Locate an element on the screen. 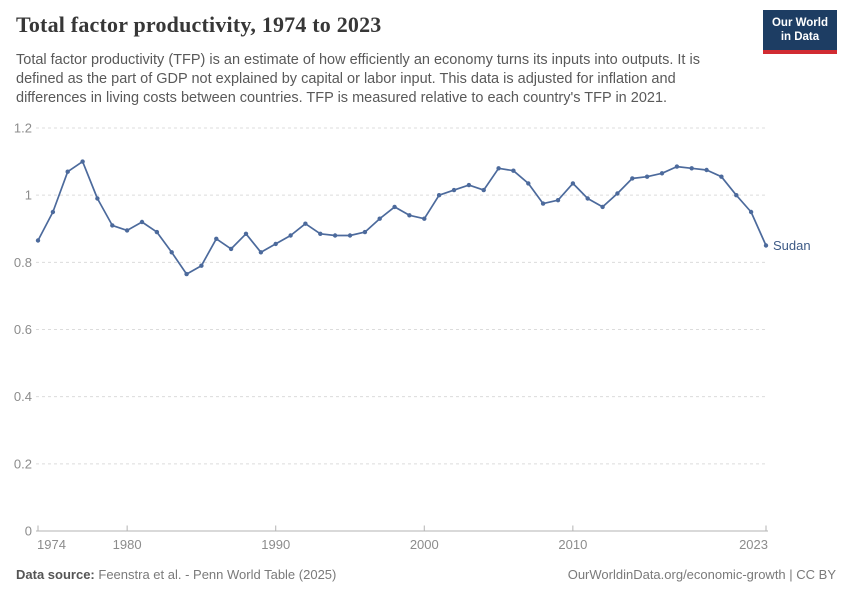 The height and width of the screenshot is (600, 850). y-tick-label: 0 is located at coordinates (28, 531).